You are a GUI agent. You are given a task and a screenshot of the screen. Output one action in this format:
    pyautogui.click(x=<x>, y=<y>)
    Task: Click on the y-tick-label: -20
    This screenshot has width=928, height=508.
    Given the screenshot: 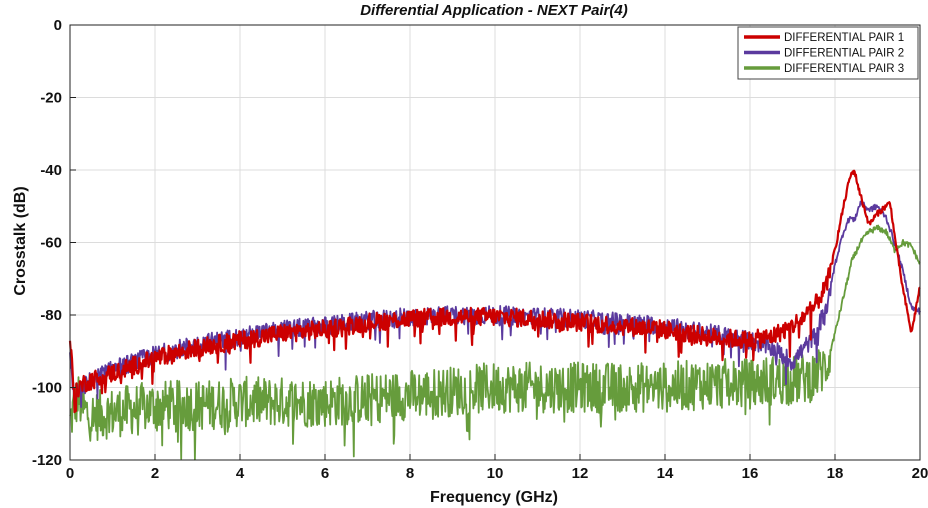 What is the action you would take?
    pyautogui.click(x=51, y=98)
    